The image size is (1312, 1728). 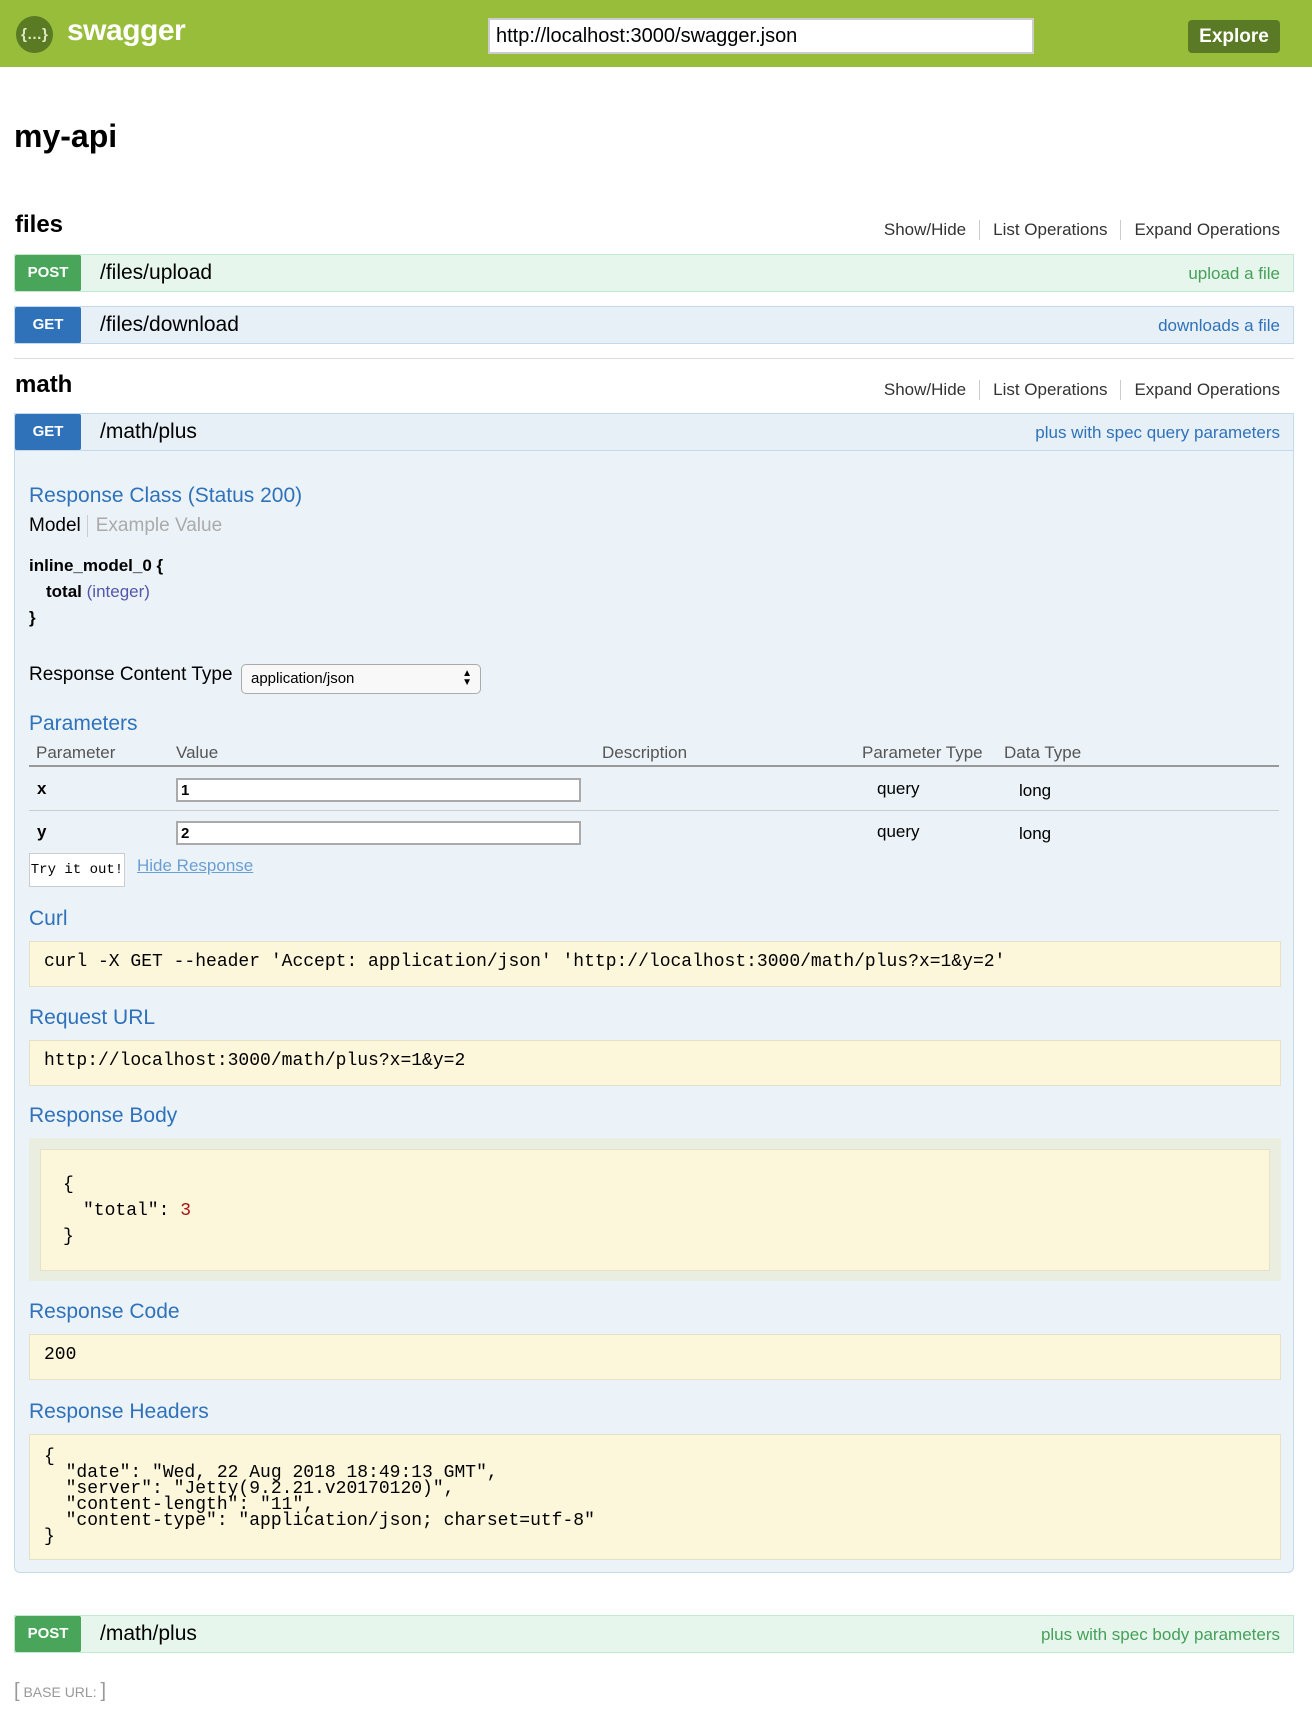 I want to click on col-data-type: Data Type, so click(x=1043, y=752).